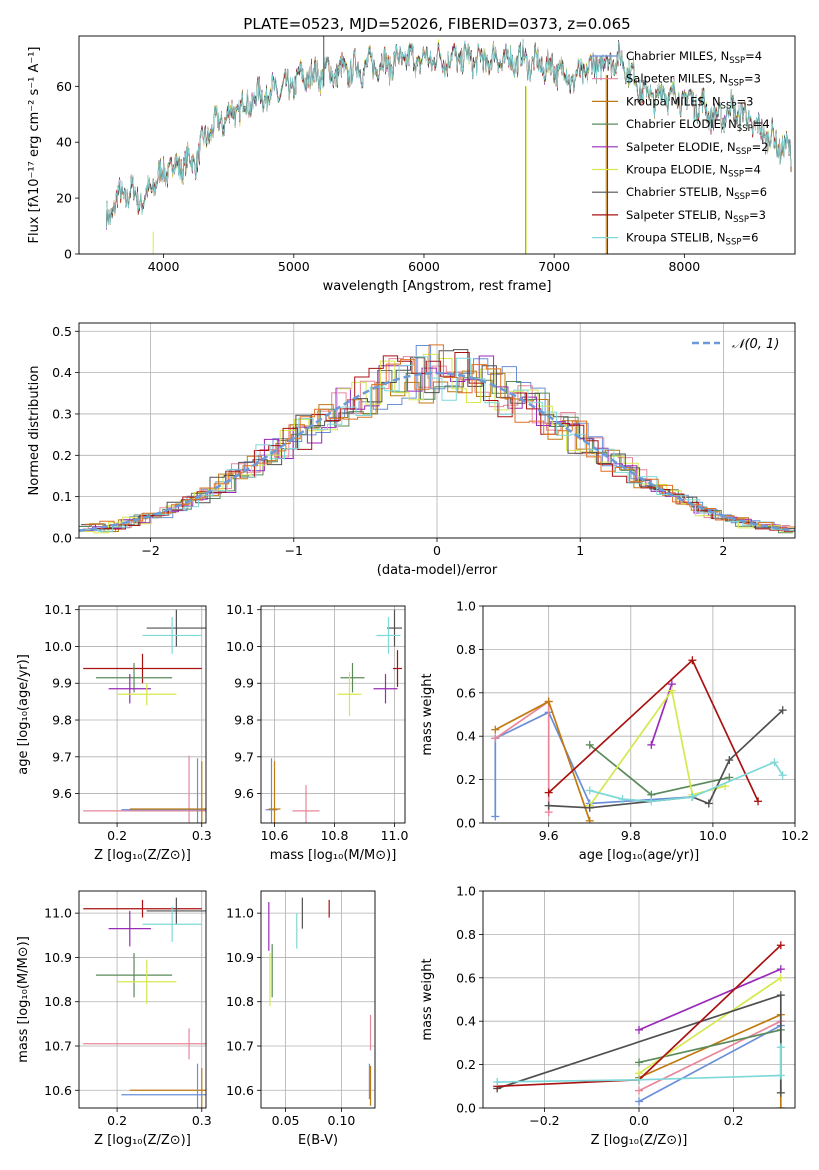 The height and width of the screenshot is (1170, 819). I want to click on x-tick-label: 0, so click(437, 550).